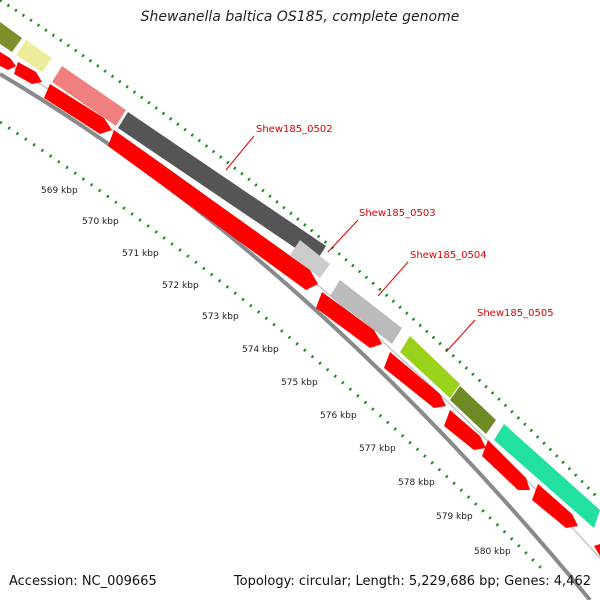 This screenshot has height=600, width=600. What do you see at coordinates (294, 129) in the screenshot?
I see `gene-label: Shew185_0502` at bounding box center [294, 129].